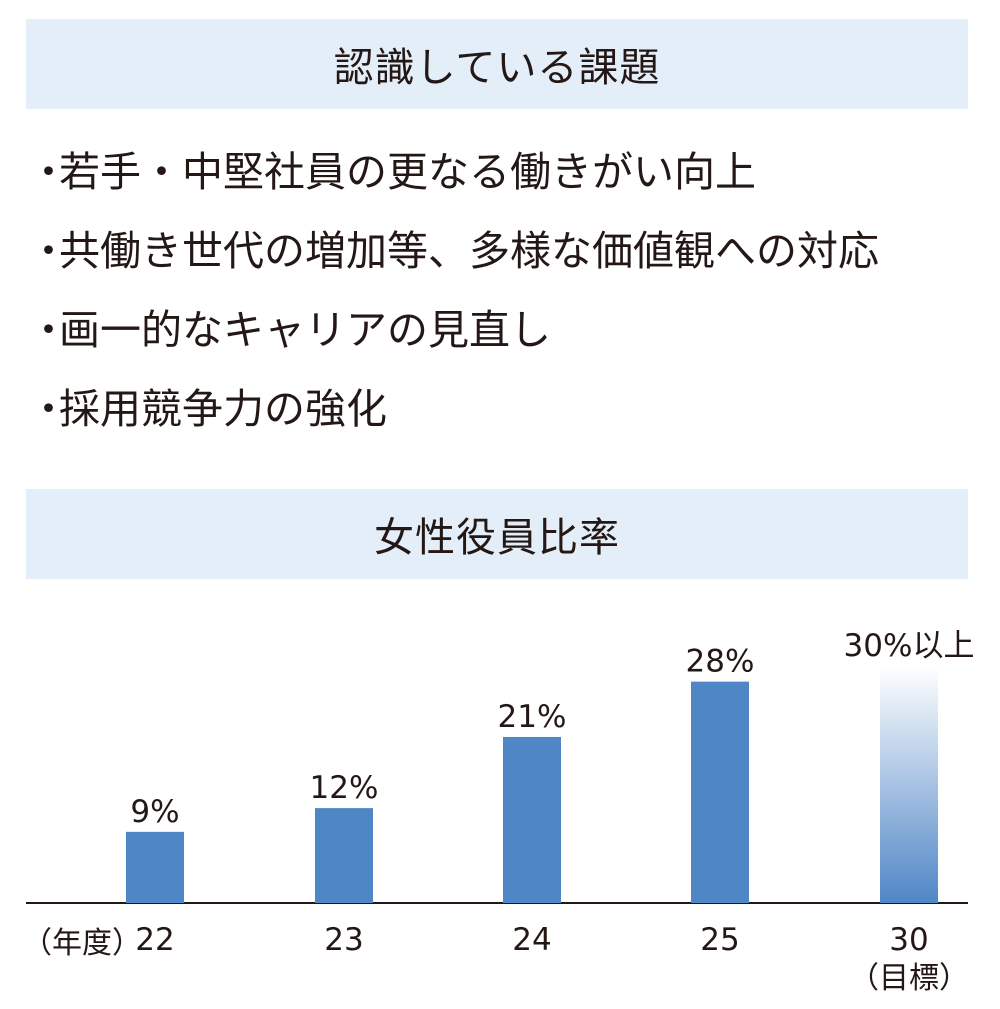 This screenshot has height=1009, width=1000. I want to click on x-tick-label-22: 22, so click(154, 940).